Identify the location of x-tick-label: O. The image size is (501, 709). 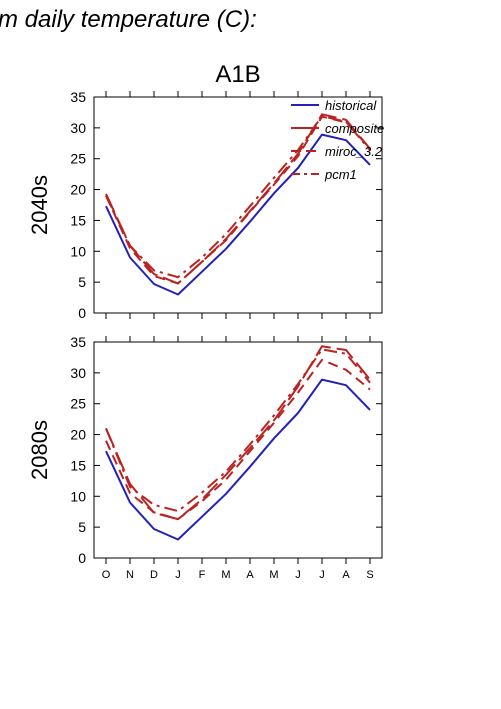
(106, 575).